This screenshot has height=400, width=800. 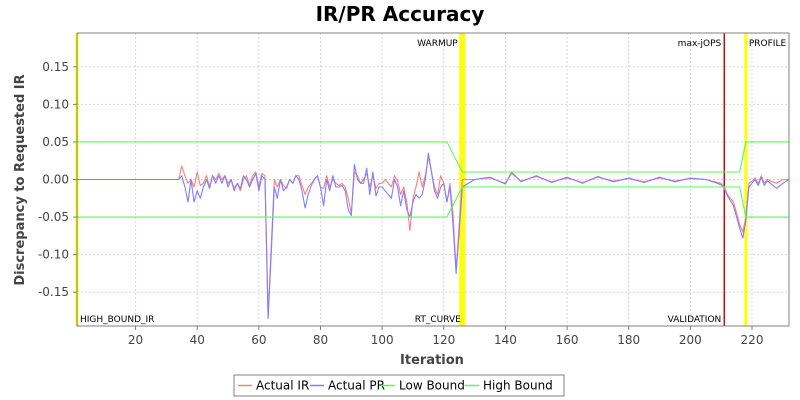 I want to click on x-tick-label: 160, so click(x=567, y=340).